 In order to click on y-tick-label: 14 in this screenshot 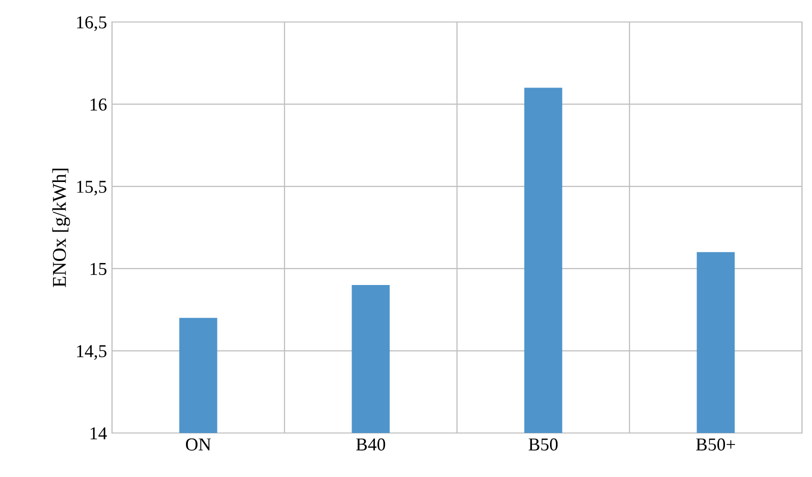, I will do `click(98, 433)`.